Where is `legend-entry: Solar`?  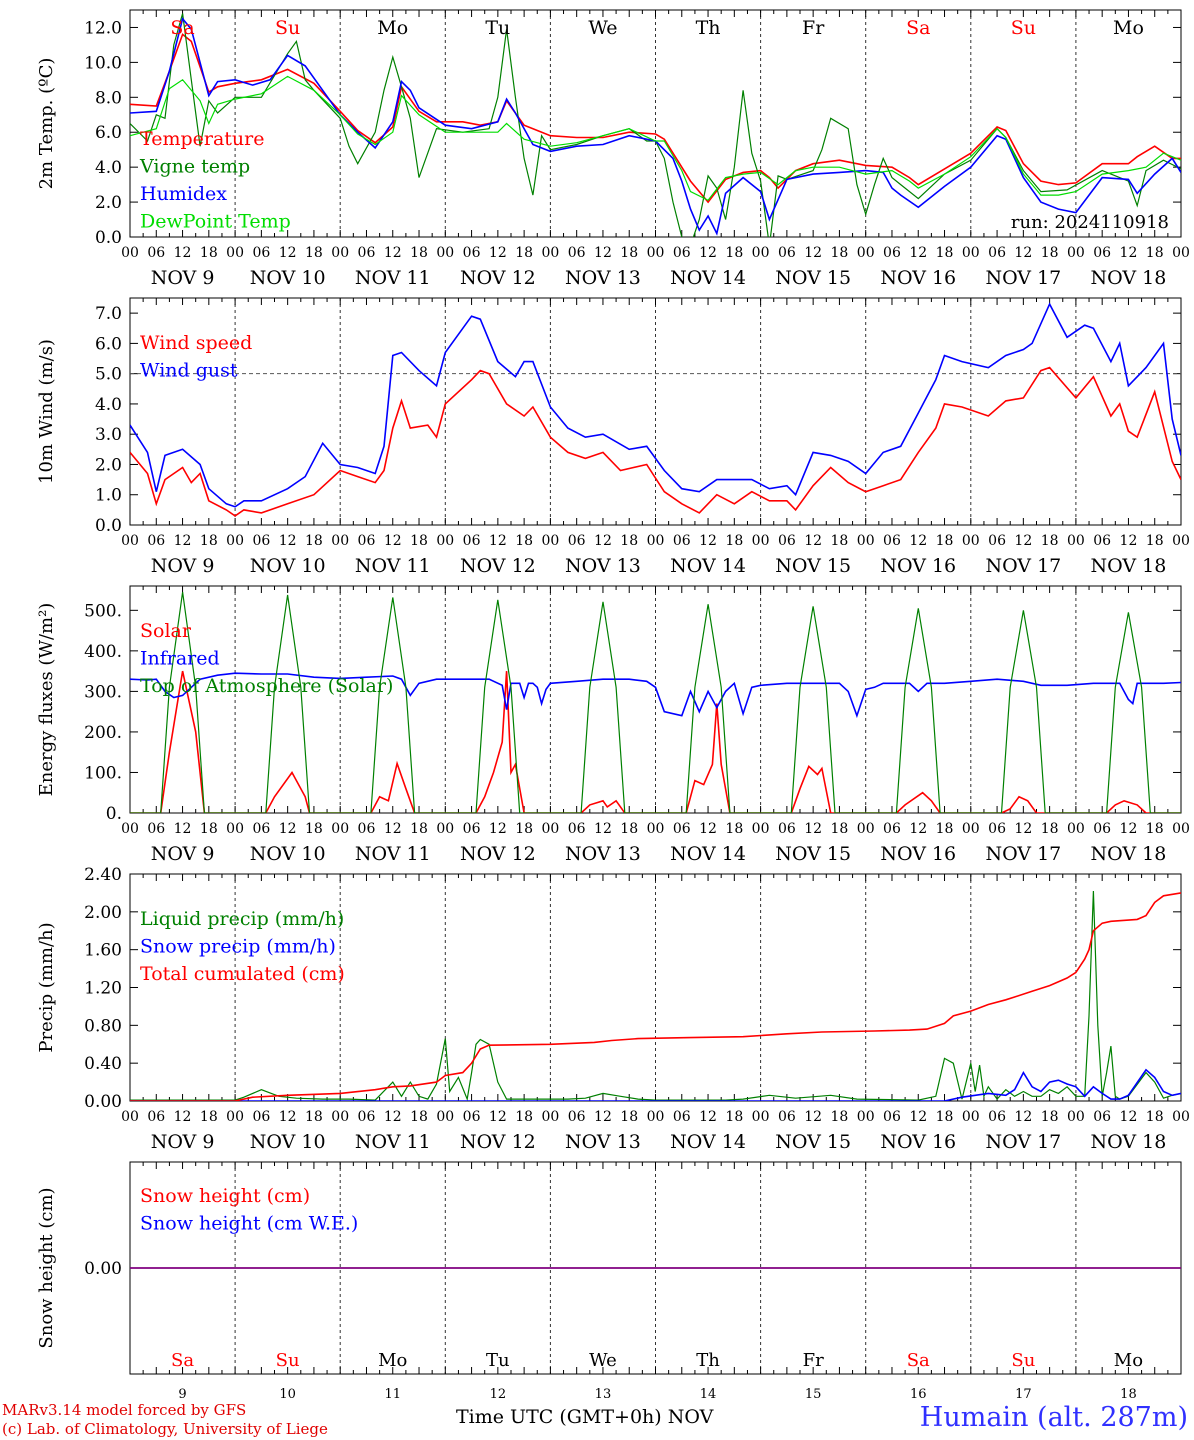 legend-entry: Solar is located at coordinates (166, 631).